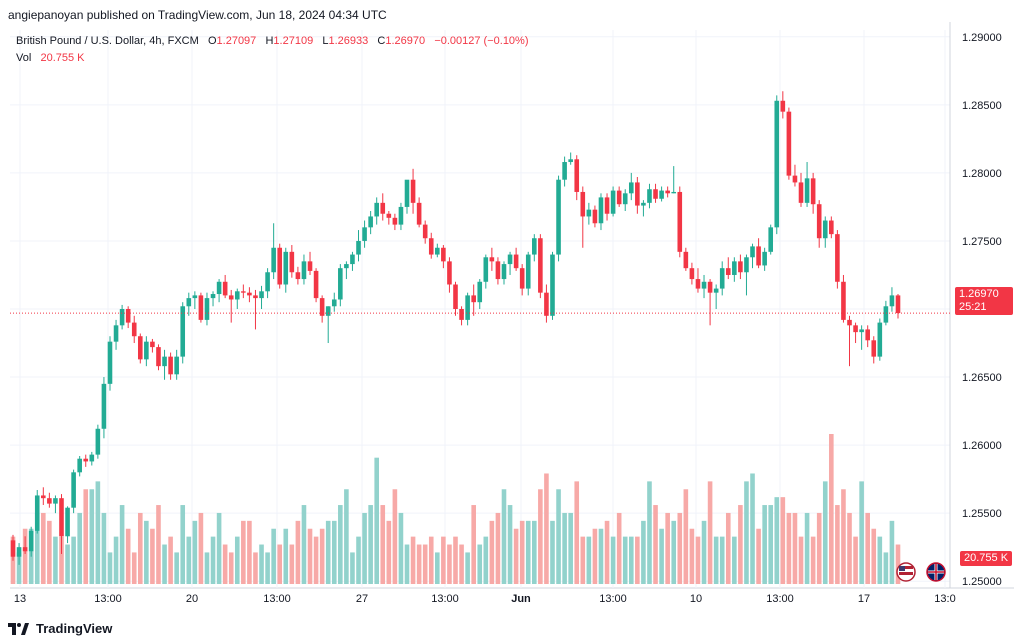  I want to click on footer-brand: TradingView, so click(60, 628).